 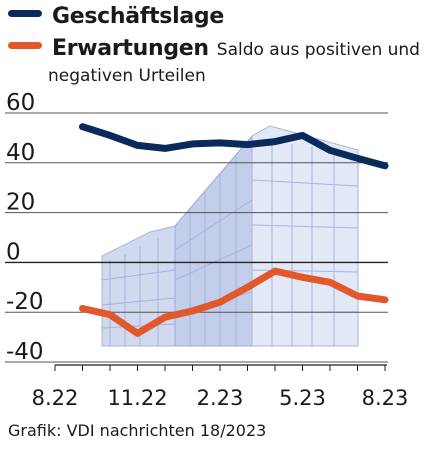 I want to click on x-tick-label: 8.22, so click(x=55, y=398).